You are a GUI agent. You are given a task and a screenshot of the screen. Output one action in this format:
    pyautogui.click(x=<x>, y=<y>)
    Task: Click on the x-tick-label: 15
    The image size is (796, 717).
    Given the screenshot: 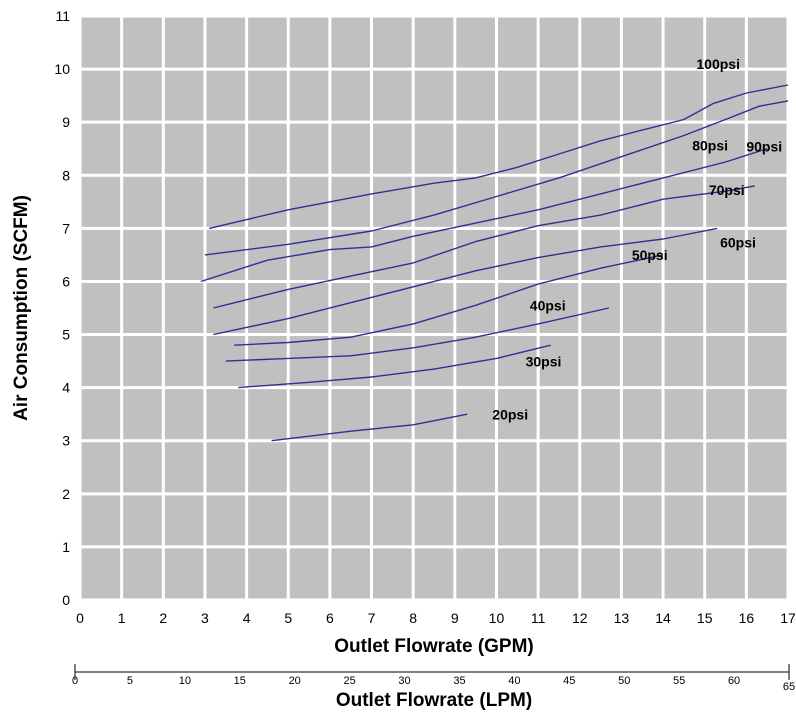 What is the action you would take?
    pyautogui.click(x=705, y=618)
    